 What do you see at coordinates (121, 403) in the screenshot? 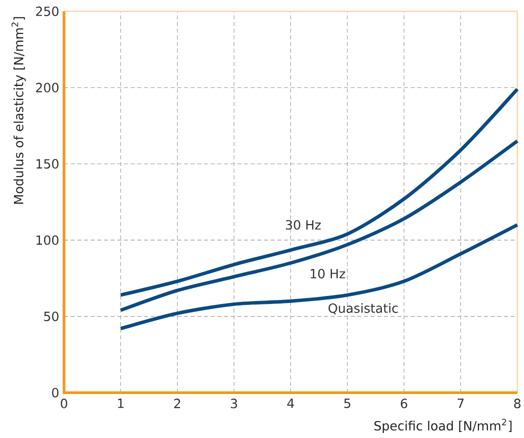
I see `x-tick-label: 1` at bounding box center [121, 403].